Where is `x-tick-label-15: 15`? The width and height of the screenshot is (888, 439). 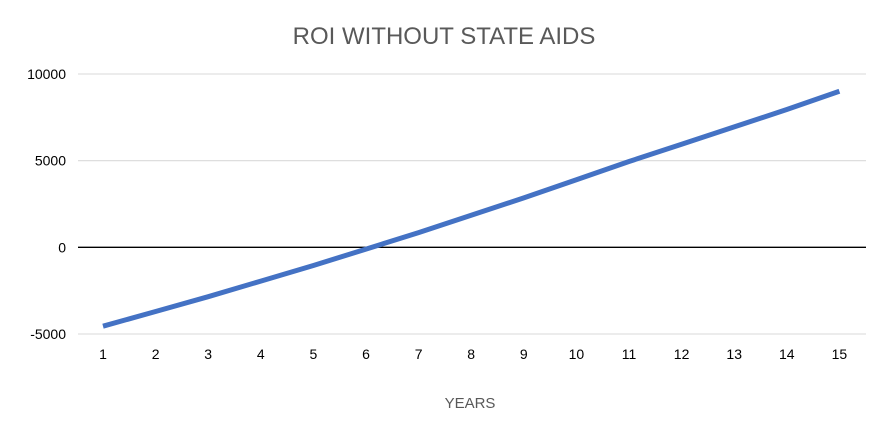
x-tick-label-15: 15 is located at coordinates (840, 354).